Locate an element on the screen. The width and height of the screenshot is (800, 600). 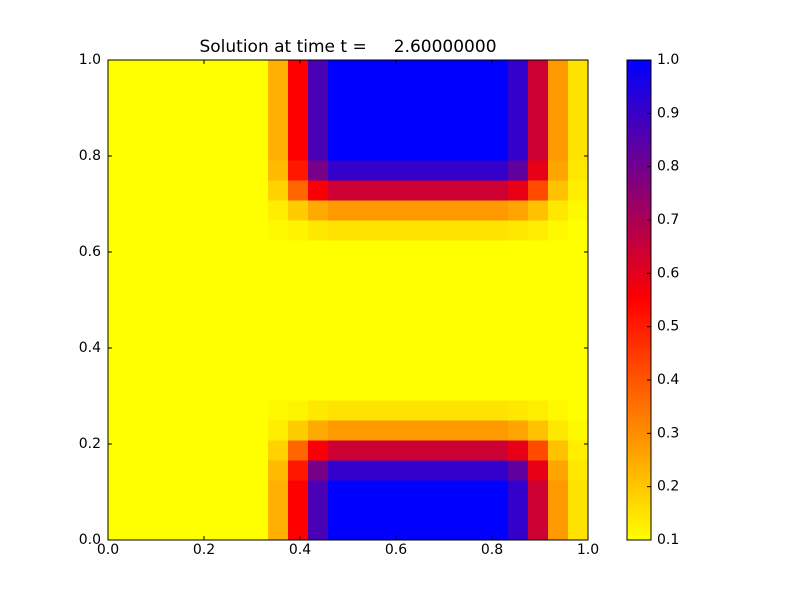
x-tick-label: 0.6 is located at coordinates (396, 550).